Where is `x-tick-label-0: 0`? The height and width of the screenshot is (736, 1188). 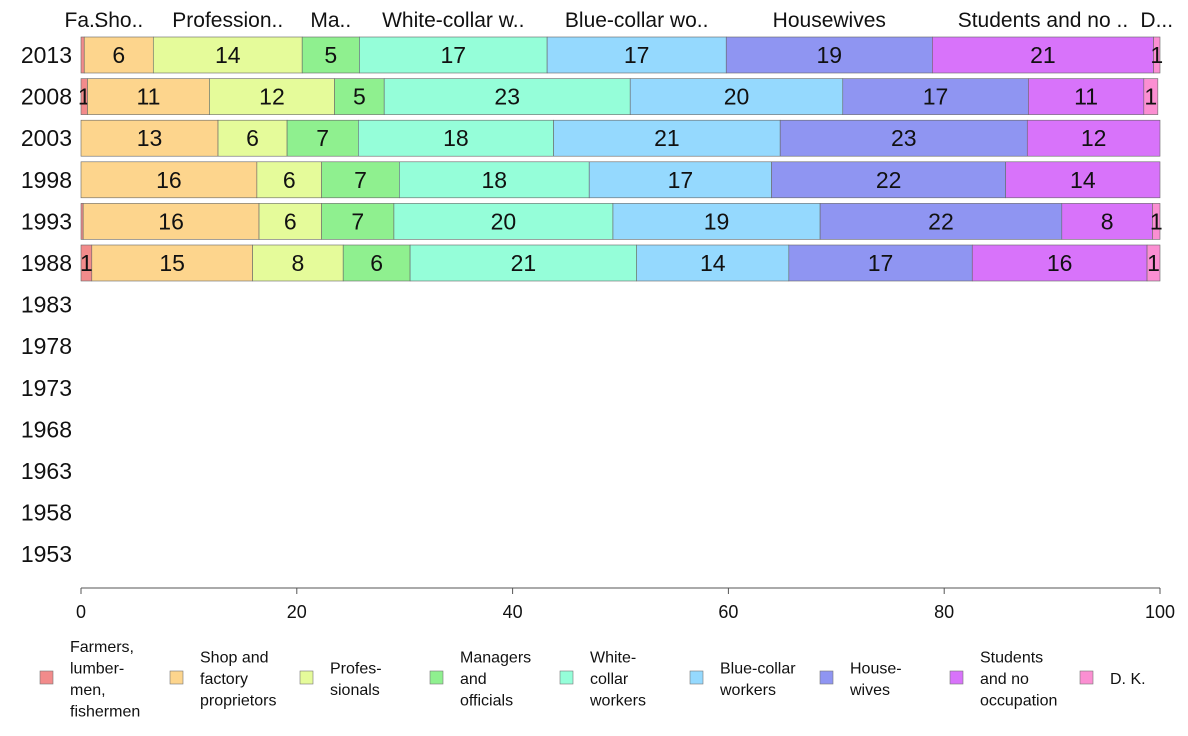
x-tick-label-0: 0 is located at coordinates (81, 612).